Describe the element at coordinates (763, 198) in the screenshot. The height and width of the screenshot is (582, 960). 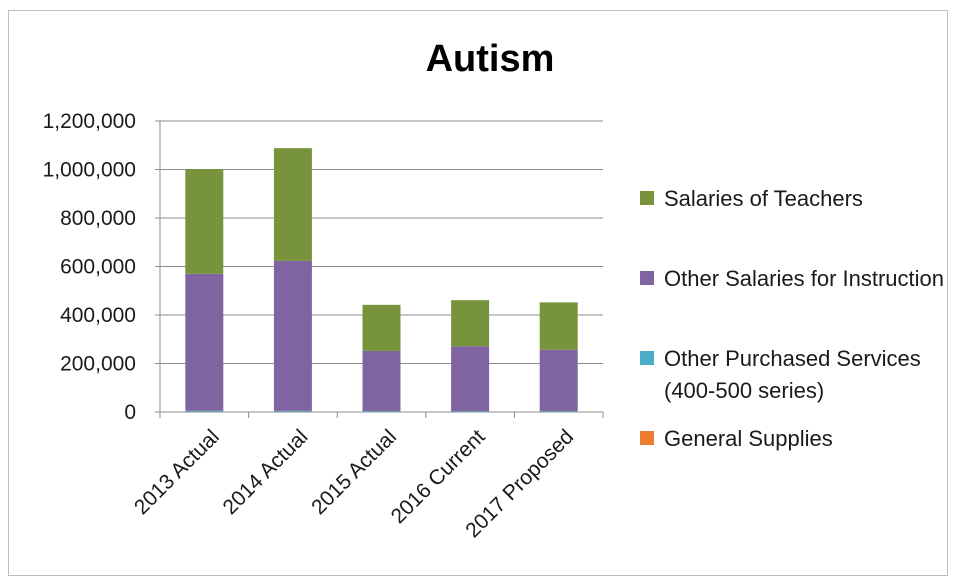
I see `legend-label: Salaries of Teachers` at that location.